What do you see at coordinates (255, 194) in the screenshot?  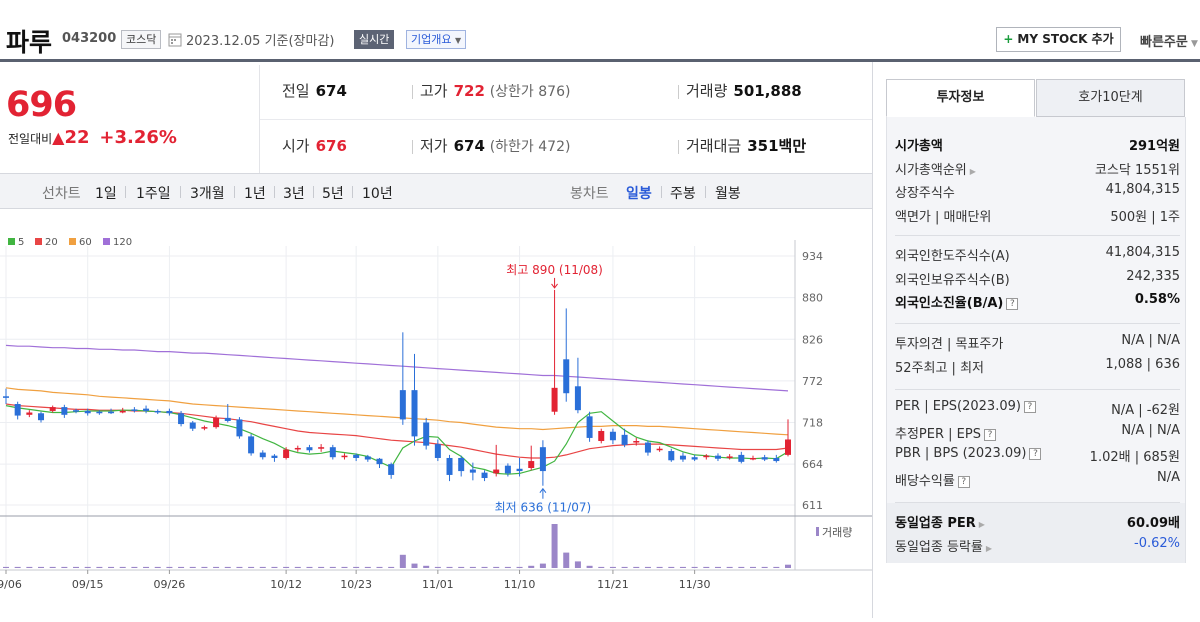 I see `period-1y: 1년` at bounding box center [255, 194].